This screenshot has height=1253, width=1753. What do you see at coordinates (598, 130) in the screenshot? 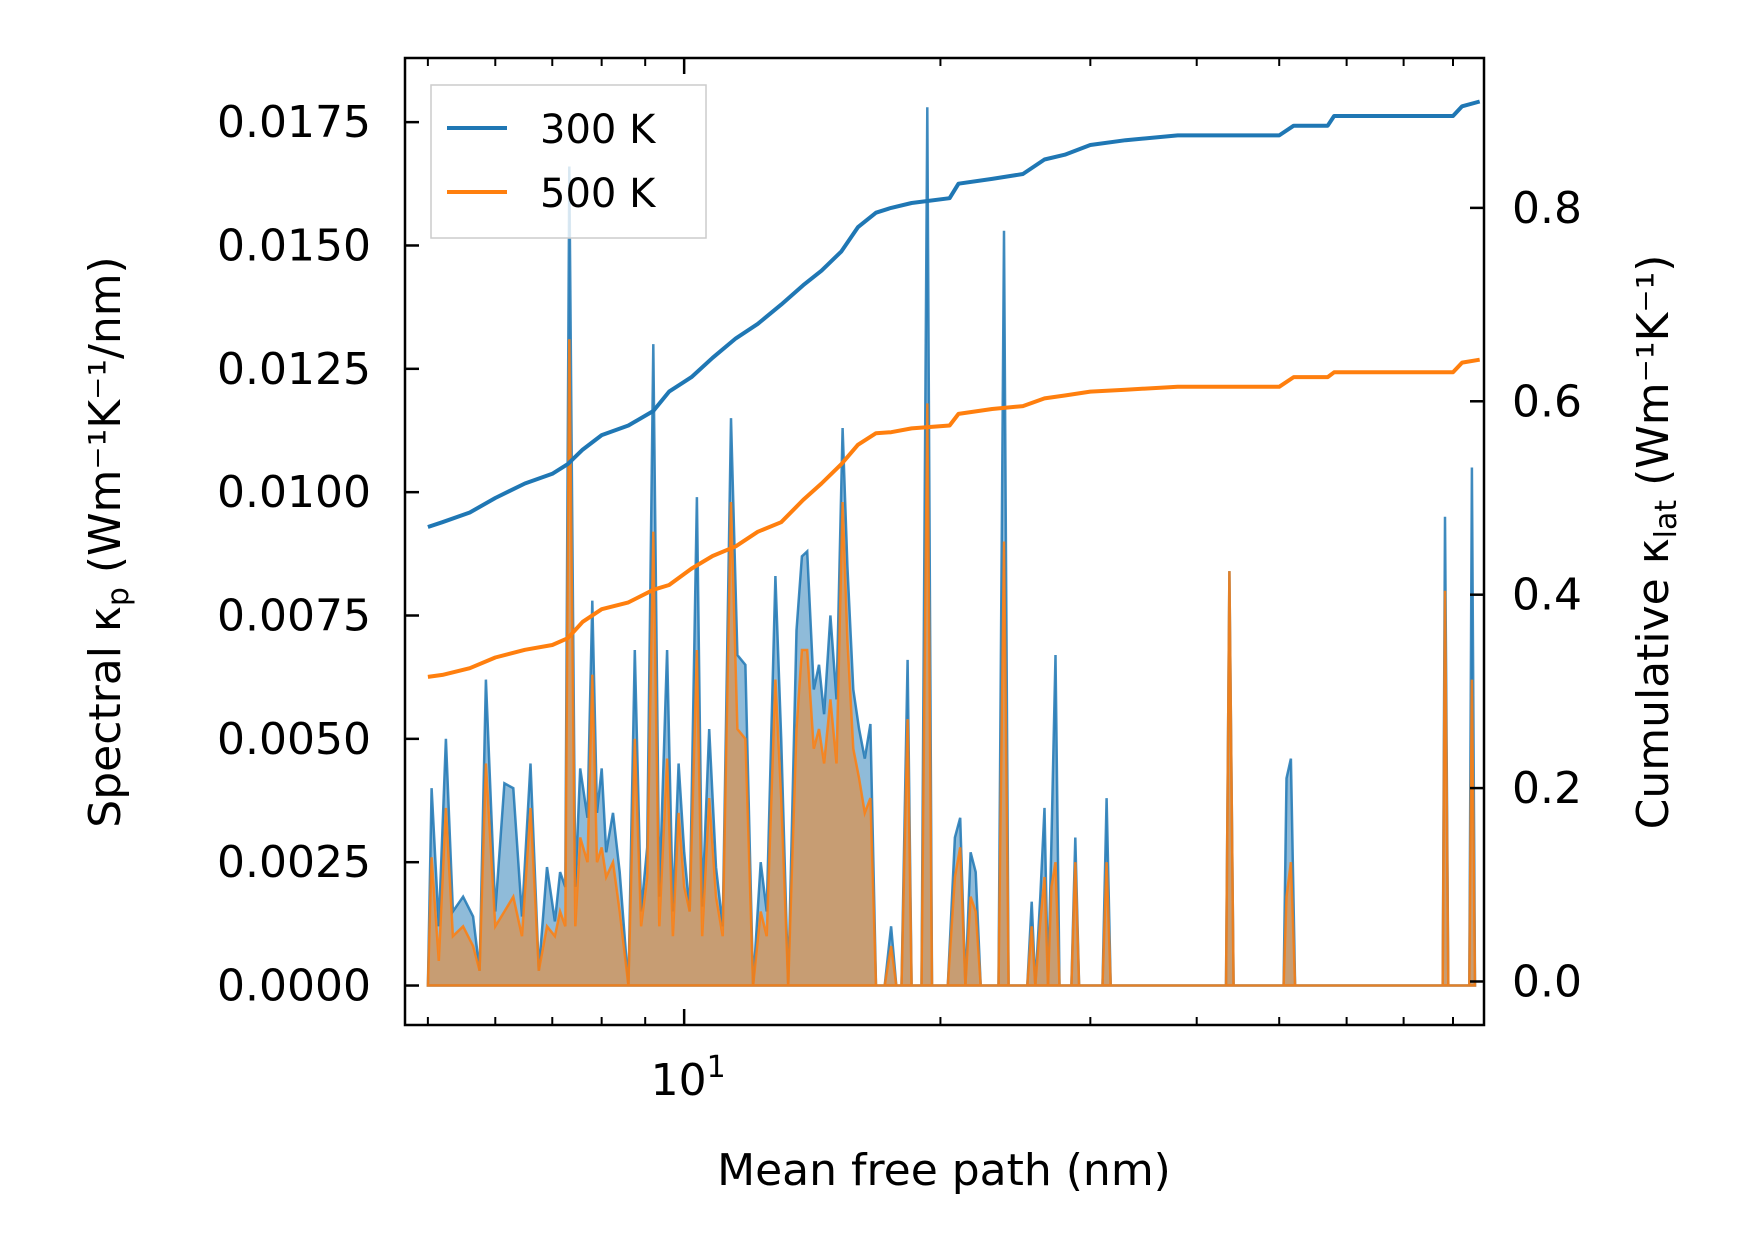
I see `legend-label-300k: 300 K` at bounding box center [598, 130].